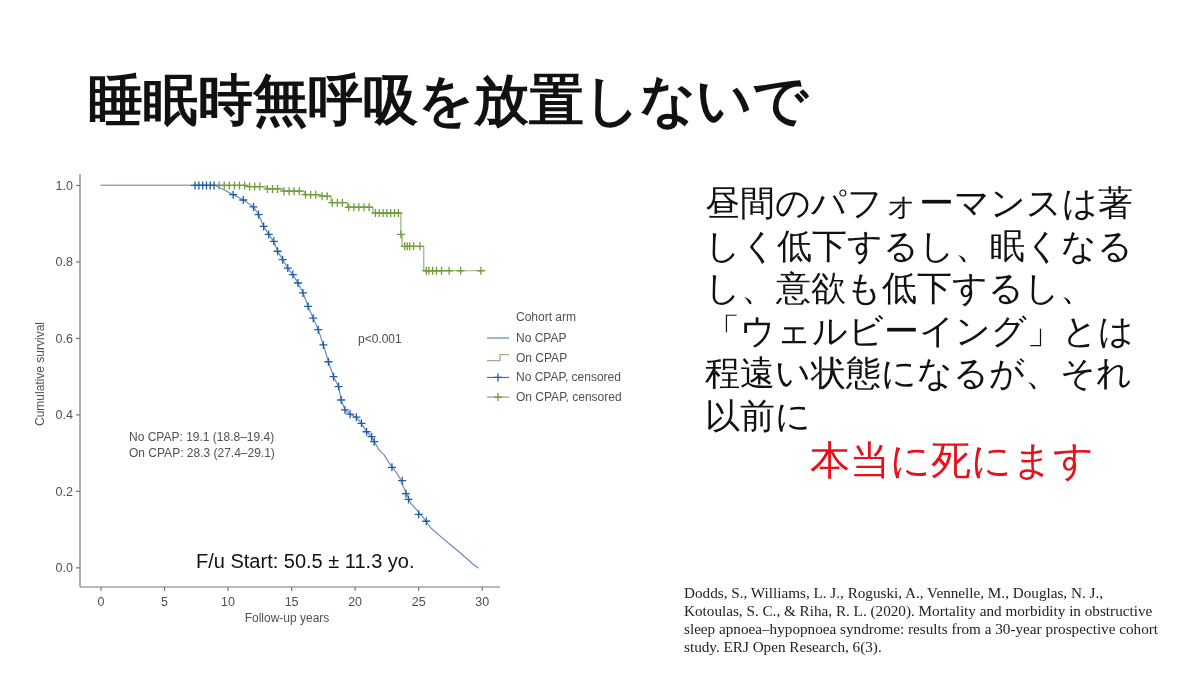 The width and height of the screenshot is (1200, 675). Describe the element at coordinates (101, 602) in the screenshot. I see `x-tick-label: 0` at that location.